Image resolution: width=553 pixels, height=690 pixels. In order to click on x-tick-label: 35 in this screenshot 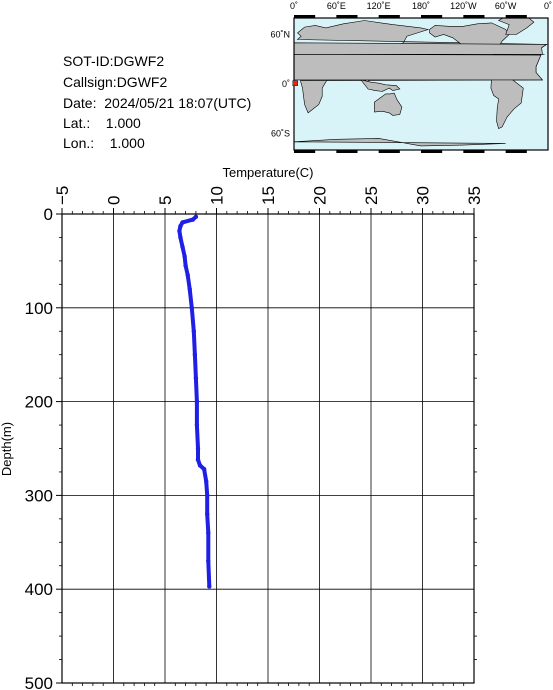, I will do `click(474, 195)`.